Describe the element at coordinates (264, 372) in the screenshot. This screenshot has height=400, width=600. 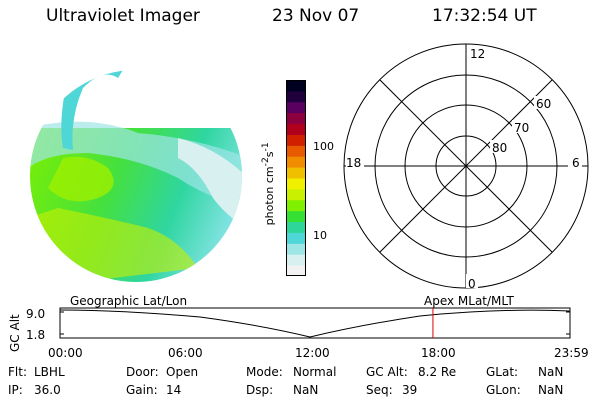
I see `mode-label: Mode:` at that location.